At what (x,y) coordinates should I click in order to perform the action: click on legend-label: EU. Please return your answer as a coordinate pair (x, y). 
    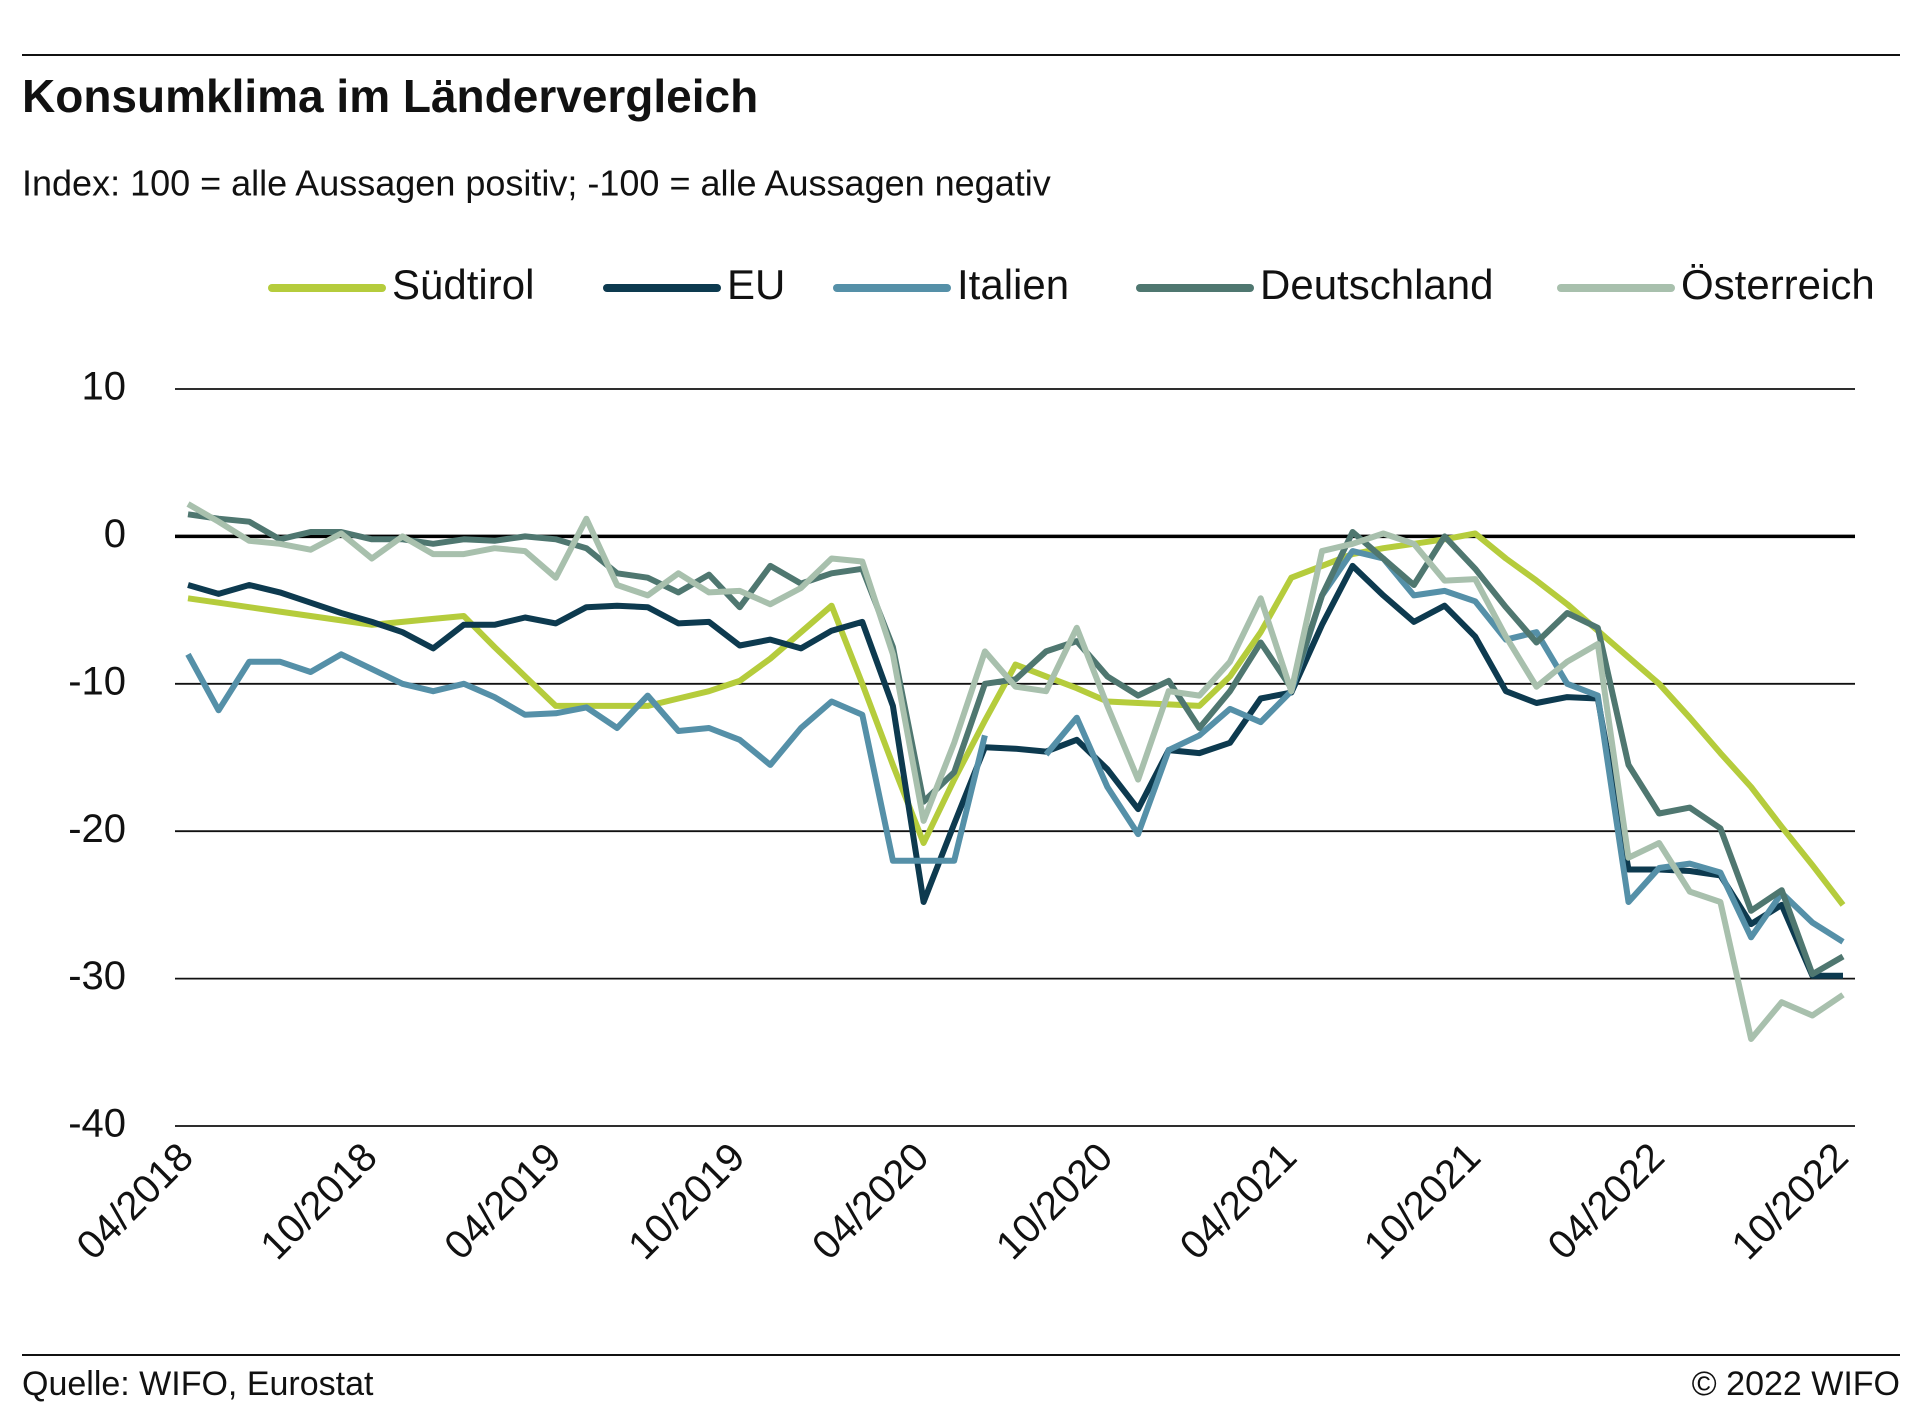
    Looking at the image, I should click on (756, 284).